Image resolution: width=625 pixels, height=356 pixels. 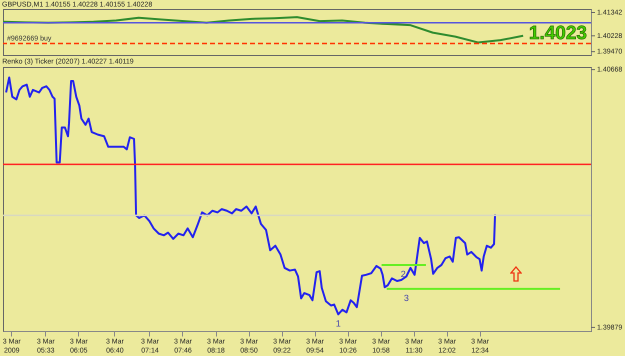 What do you see at coordinates (263, 30) in the screenshot?
I see `line-series` at bounding box center [263, 30].